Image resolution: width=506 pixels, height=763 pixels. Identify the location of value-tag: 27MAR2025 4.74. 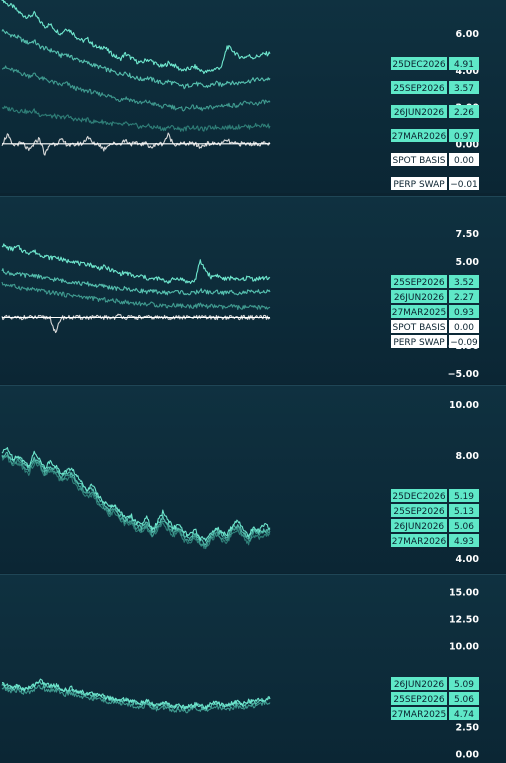
(435, 713).